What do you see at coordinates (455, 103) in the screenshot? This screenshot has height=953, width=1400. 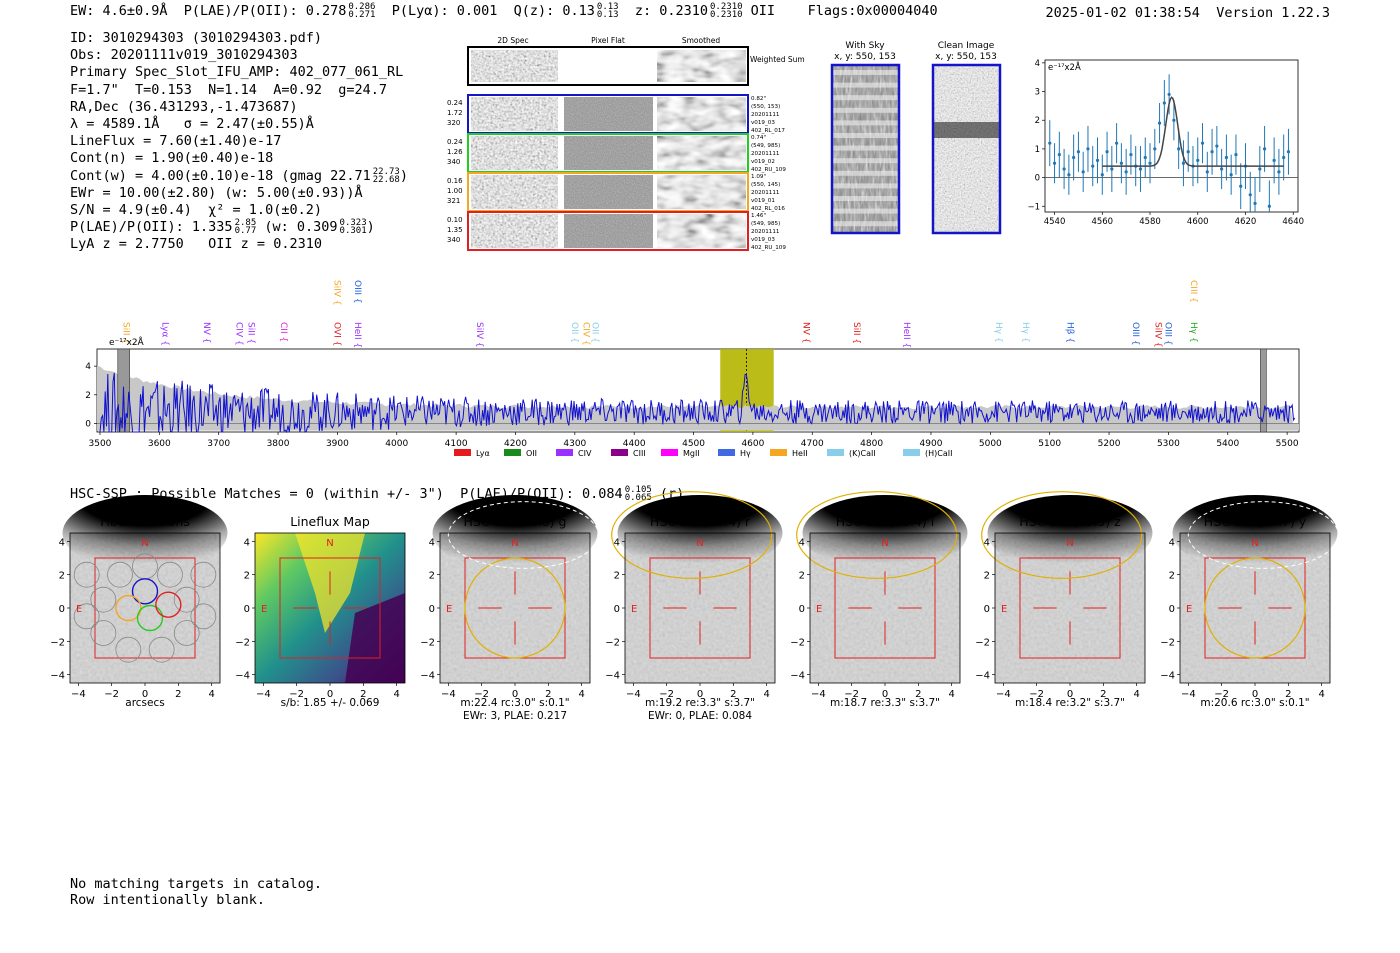 I see `cutout-left-value: 0.24` at bounding box center [455, 103].